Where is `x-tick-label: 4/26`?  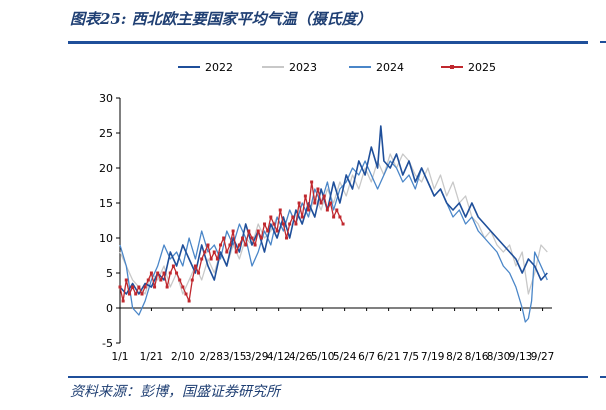
x-tick-label: 4/26 is located at coordinates (301, 357).